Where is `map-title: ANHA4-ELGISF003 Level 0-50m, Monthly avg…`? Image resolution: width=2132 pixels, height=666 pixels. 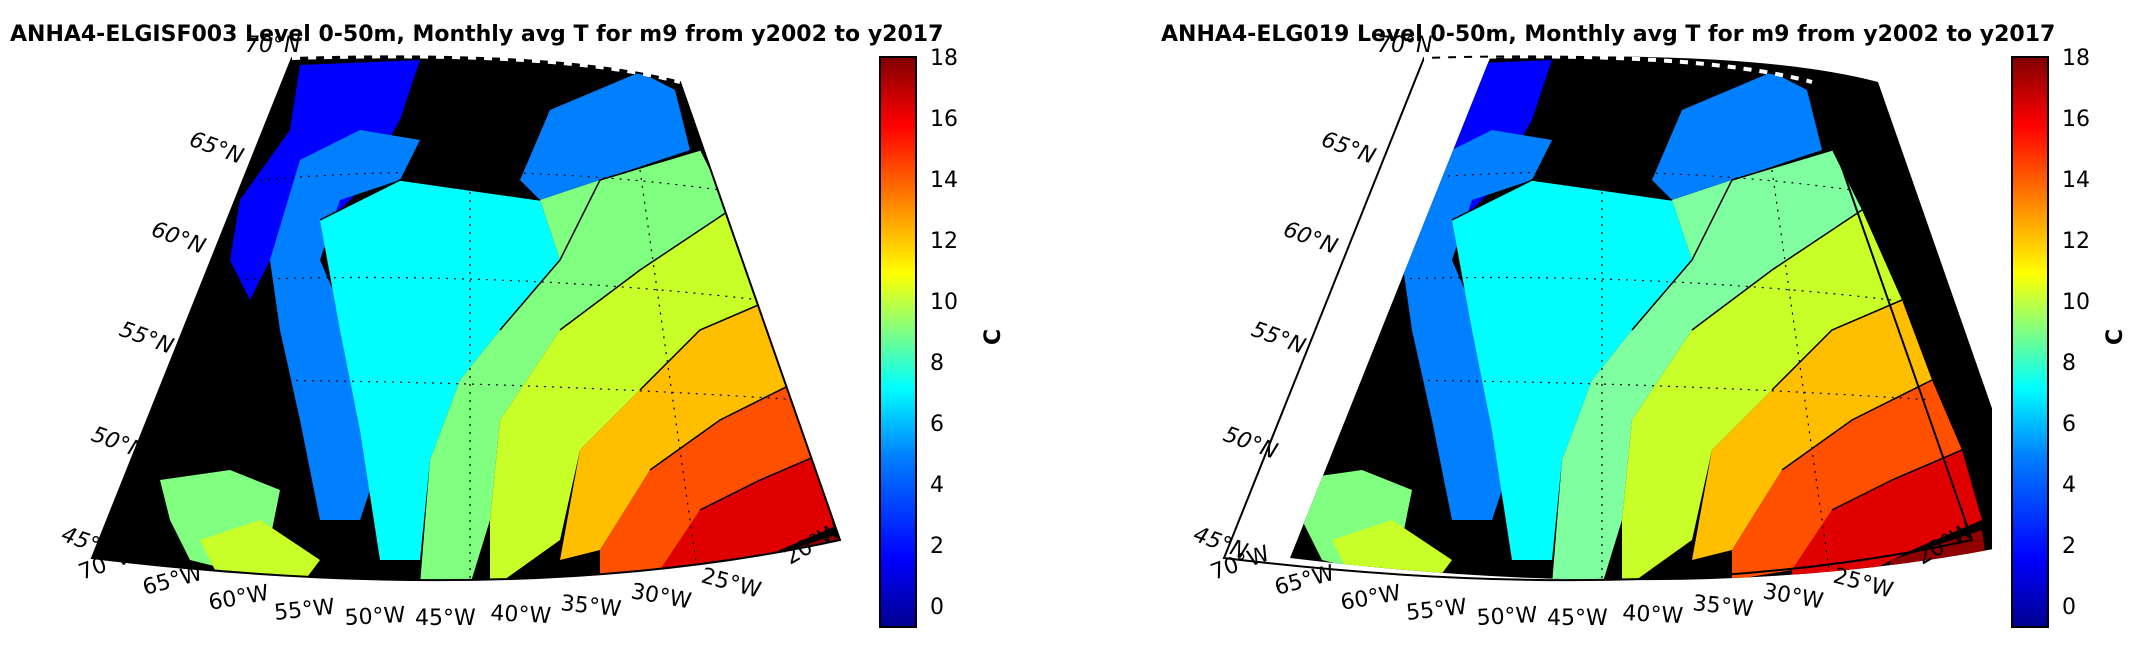
map-title: ANHA4-ELGISF003 Level 0-50m, Monthly avg… is located at coordinates (477, 34).